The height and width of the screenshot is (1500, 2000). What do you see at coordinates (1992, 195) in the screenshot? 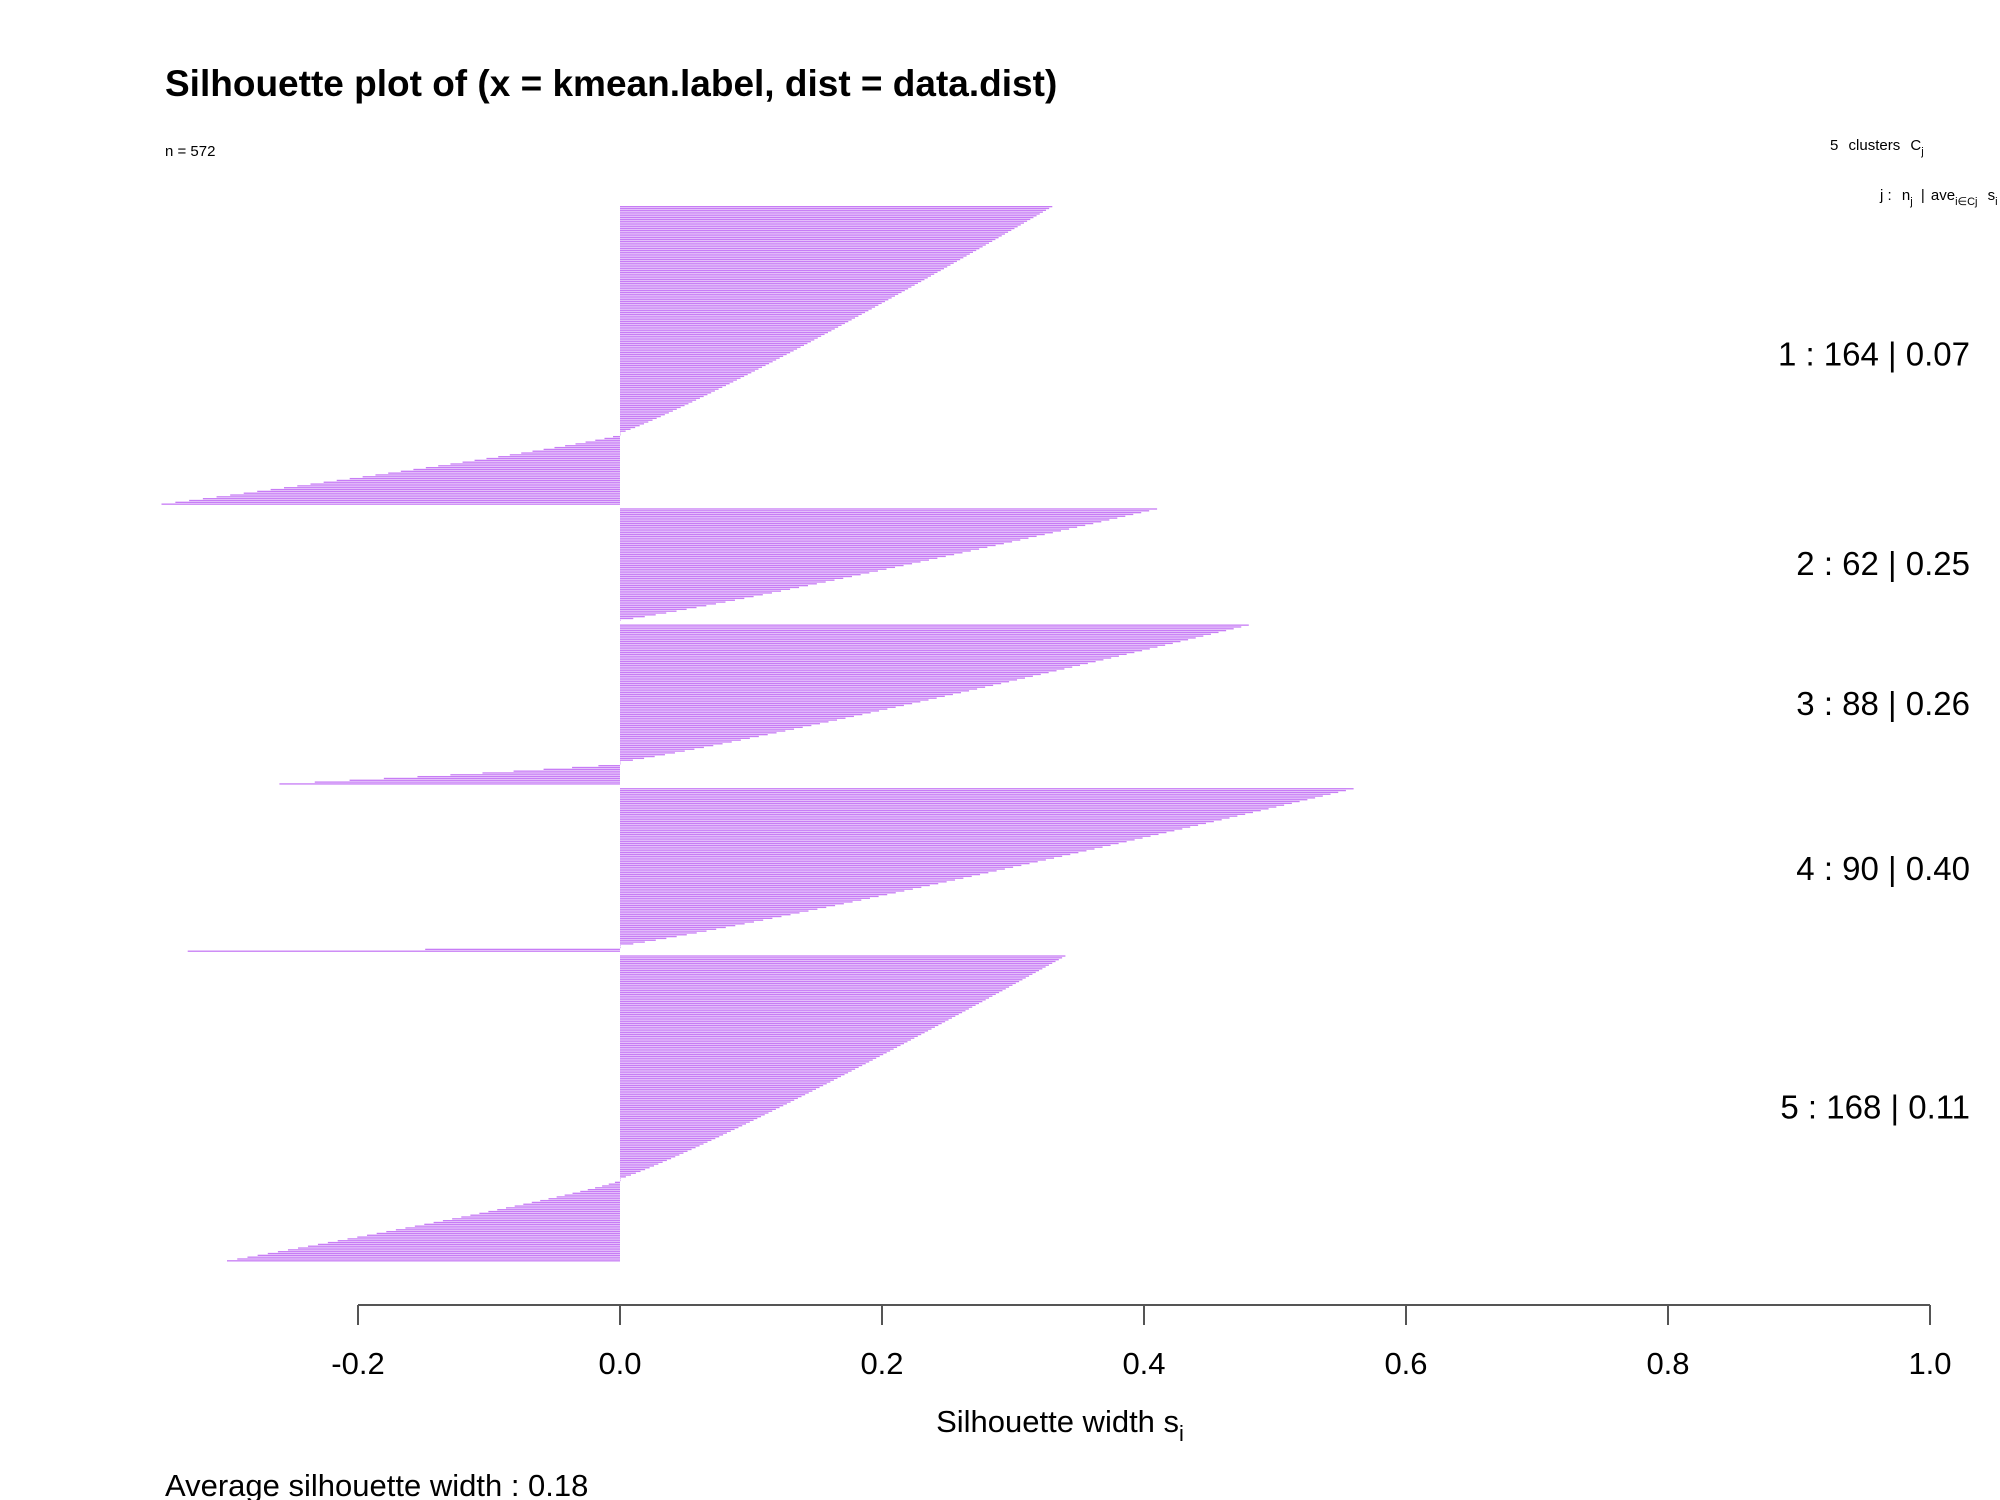
I see `col-s: s` at bounding box center [1992, 195].